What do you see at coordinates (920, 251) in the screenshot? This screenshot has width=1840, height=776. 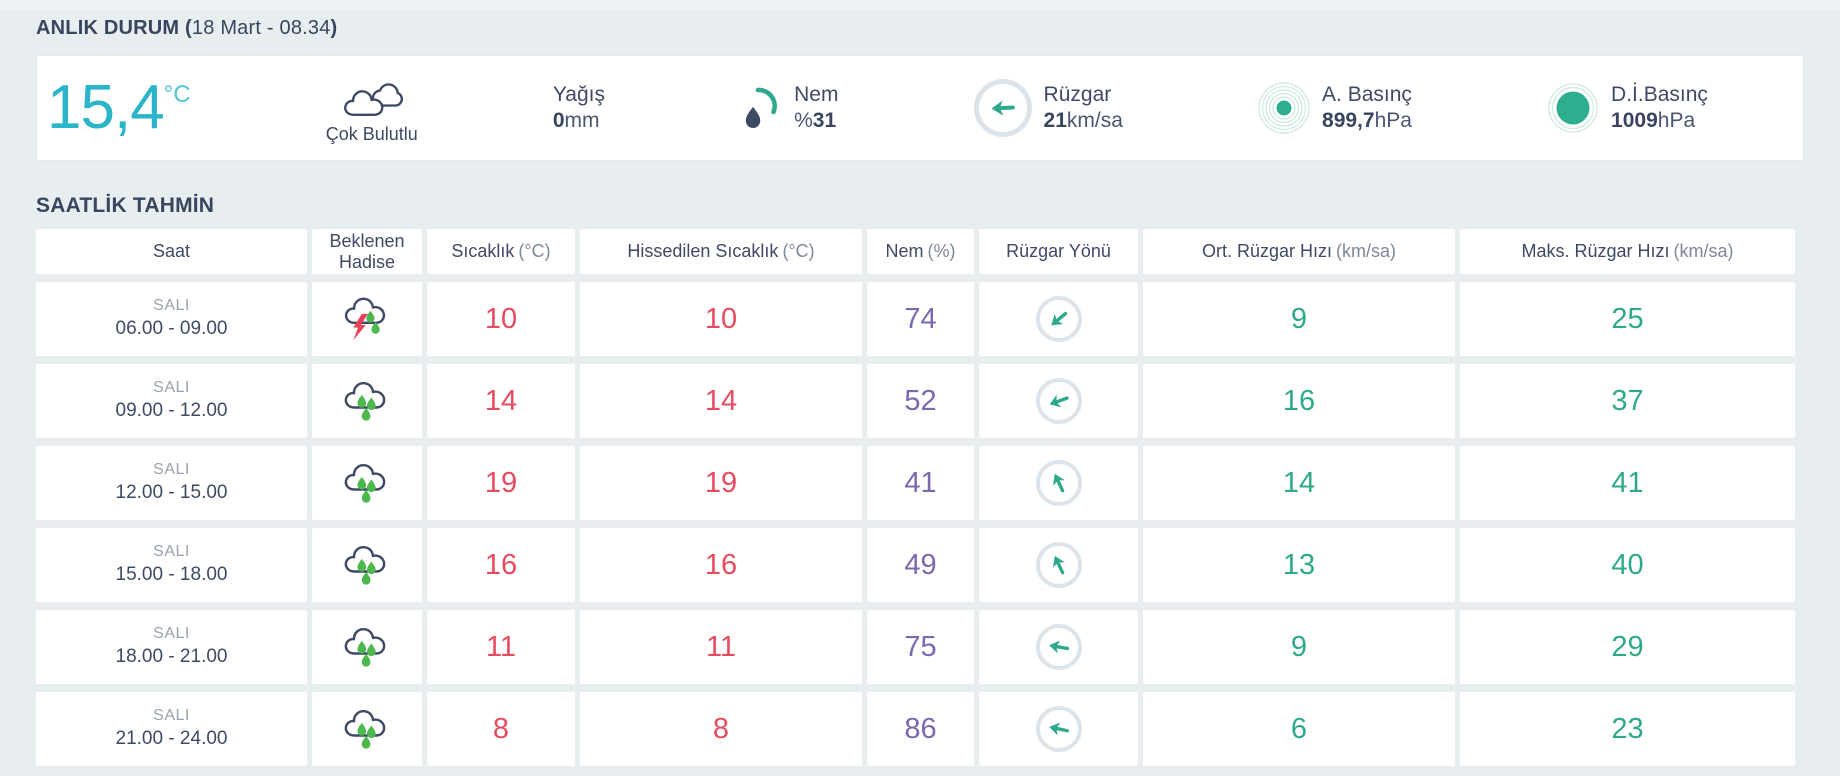 I see `column-header-5: Nem (%)` at bounding box center [920, 251].